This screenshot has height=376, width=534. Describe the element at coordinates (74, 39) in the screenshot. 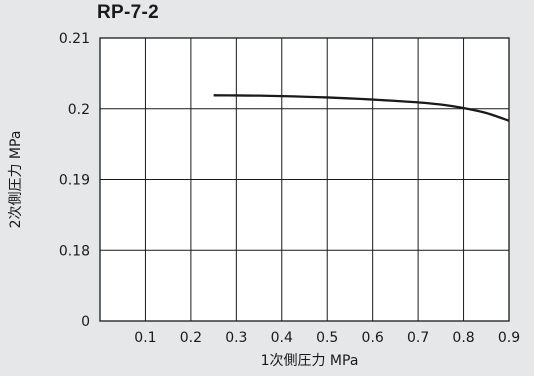

I see `y-tick-label-3: 0.21` at that location.